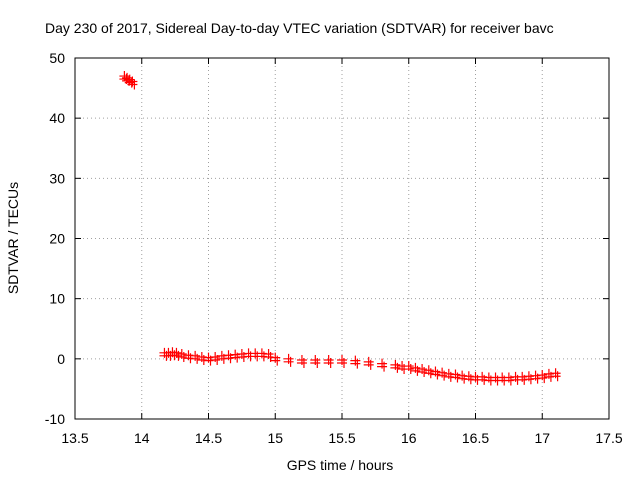 Image resolution: width=640 pixels, height=480 pixels. Describe the element at coordinates (341, 438) in the screenshot. I see `x-tick-label: 15.5` at that location.